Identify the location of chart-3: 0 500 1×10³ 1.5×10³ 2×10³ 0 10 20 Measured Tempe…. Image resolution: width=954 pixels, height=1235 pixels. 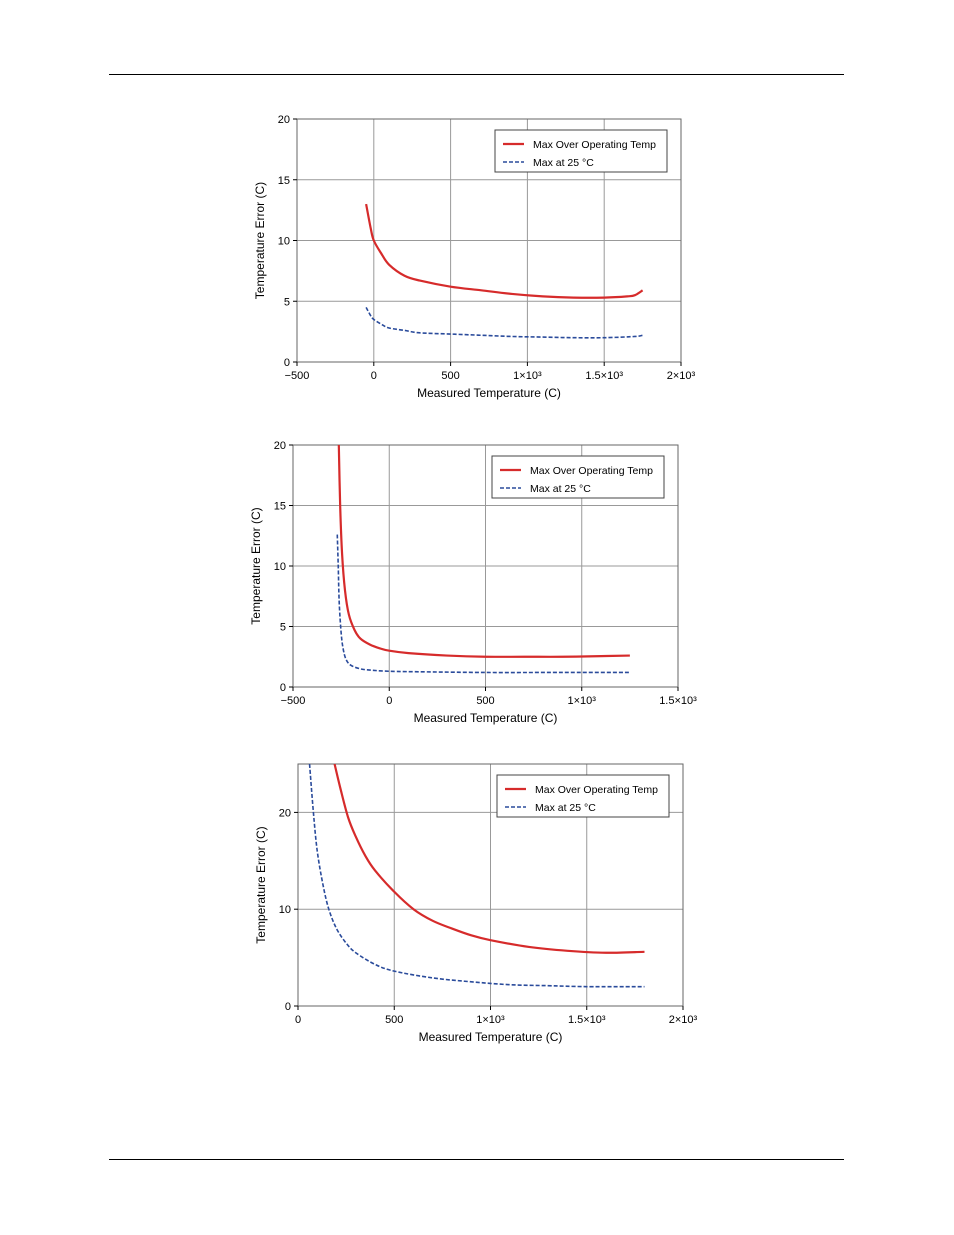
(476, 903).